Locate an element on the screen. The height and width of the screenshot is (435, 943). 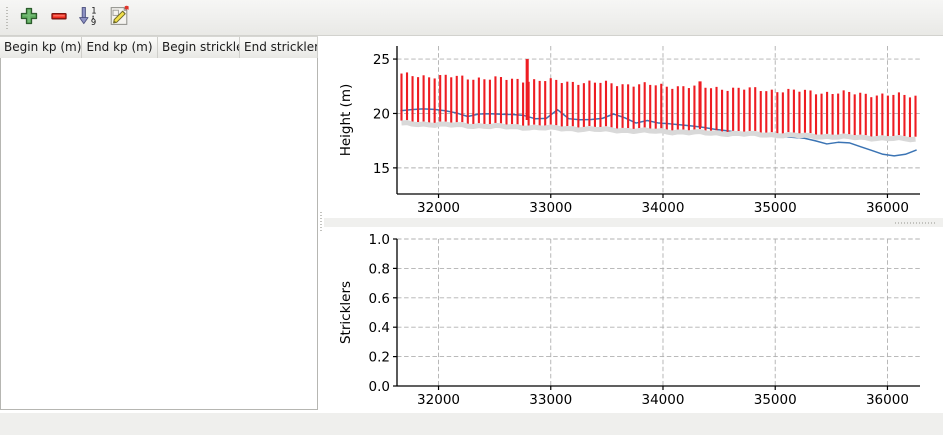
horizontal-splitter is located at coordinates (633, 222).